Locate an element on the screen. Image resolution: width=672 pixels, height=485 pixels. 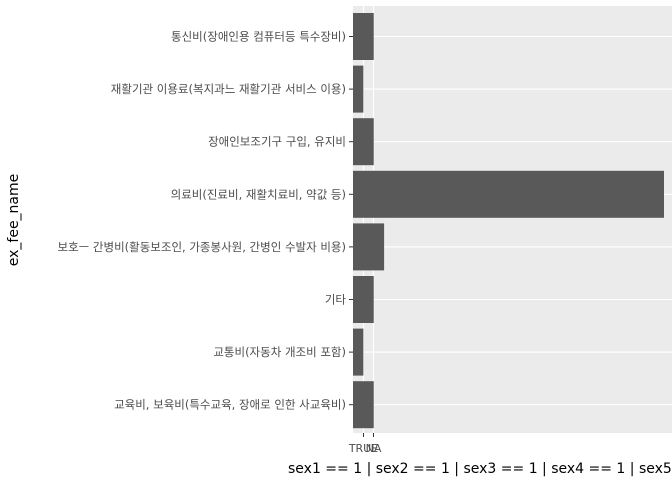
category-label: 기타 is located at coordinates (336, 300).